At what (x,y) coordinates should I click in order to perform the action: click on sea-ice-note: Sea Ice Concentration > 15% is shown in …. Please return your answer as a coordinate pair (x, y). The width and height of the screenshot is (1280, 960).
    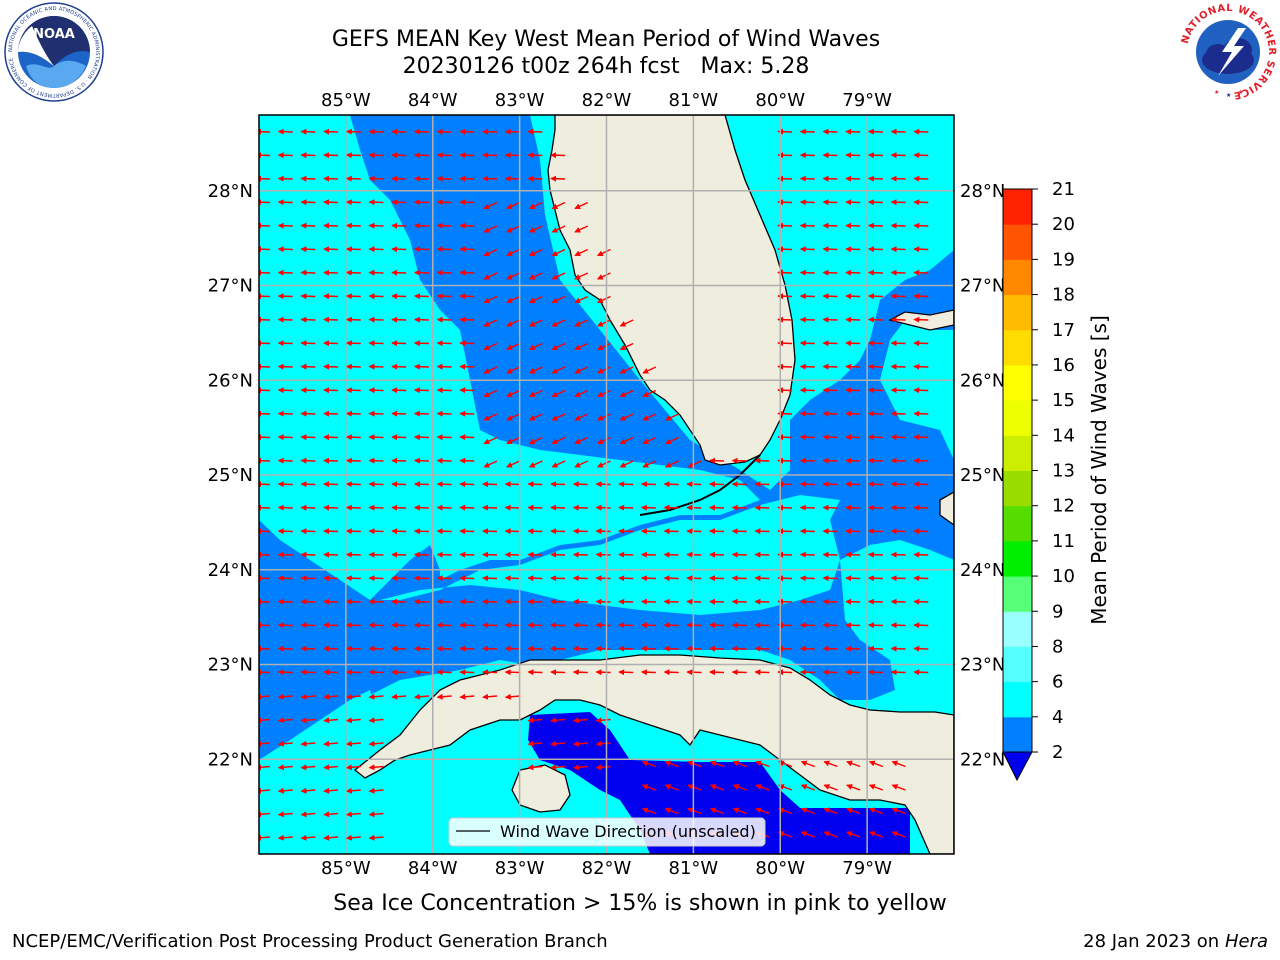
    Looking at the image, I should click on (640, 903).